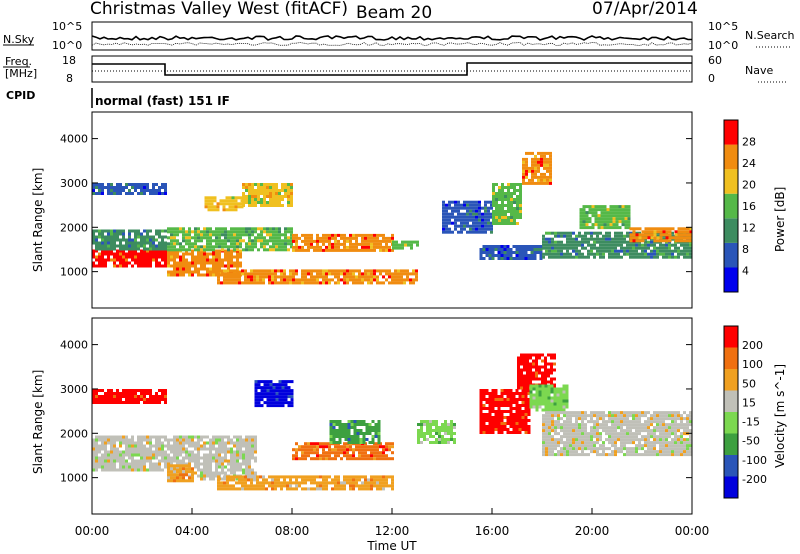 This screenshot has width=800, height=554. I want to click on velocity-colorbar-tick: 15, so click(749, 402).